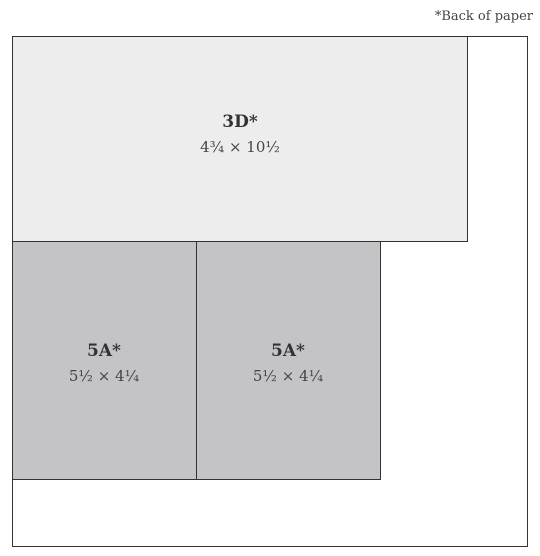 The width and height of the screenshot is (540, 556). Describe the element at coordinates (484, 16) in the screenshot. I see `note: *Back of paper` at that location.